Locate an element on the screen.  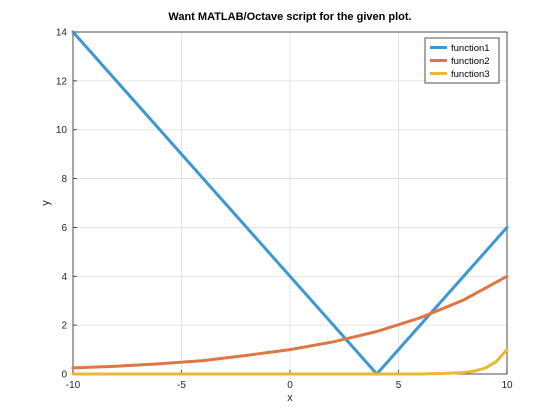
x-axis-label: x is located at coordinates (290, 398).